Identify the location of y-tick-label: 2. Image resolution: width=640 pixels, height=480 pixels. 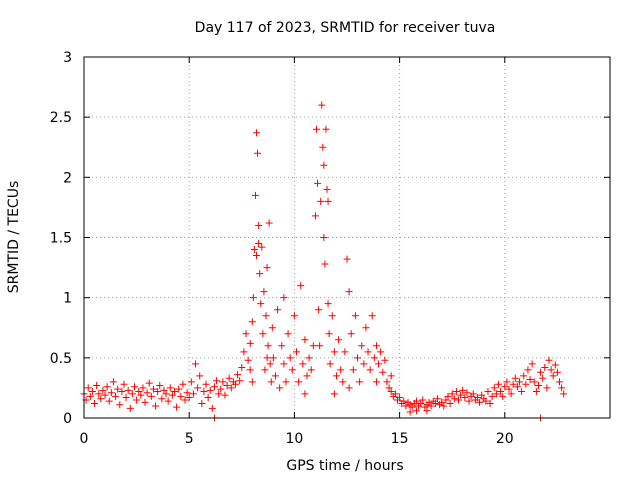
(67, 178).